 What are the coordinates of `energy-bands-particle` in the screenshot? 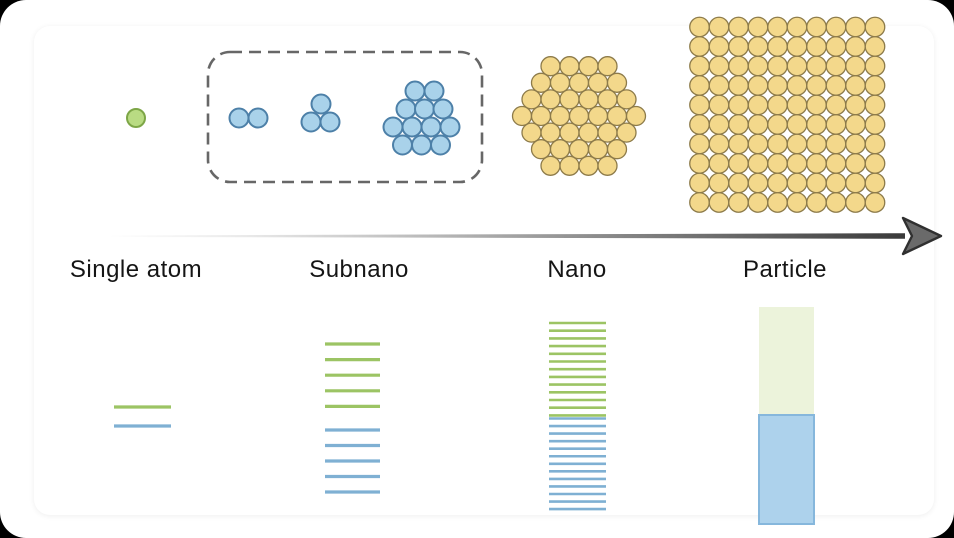 It's located at (786, 416).